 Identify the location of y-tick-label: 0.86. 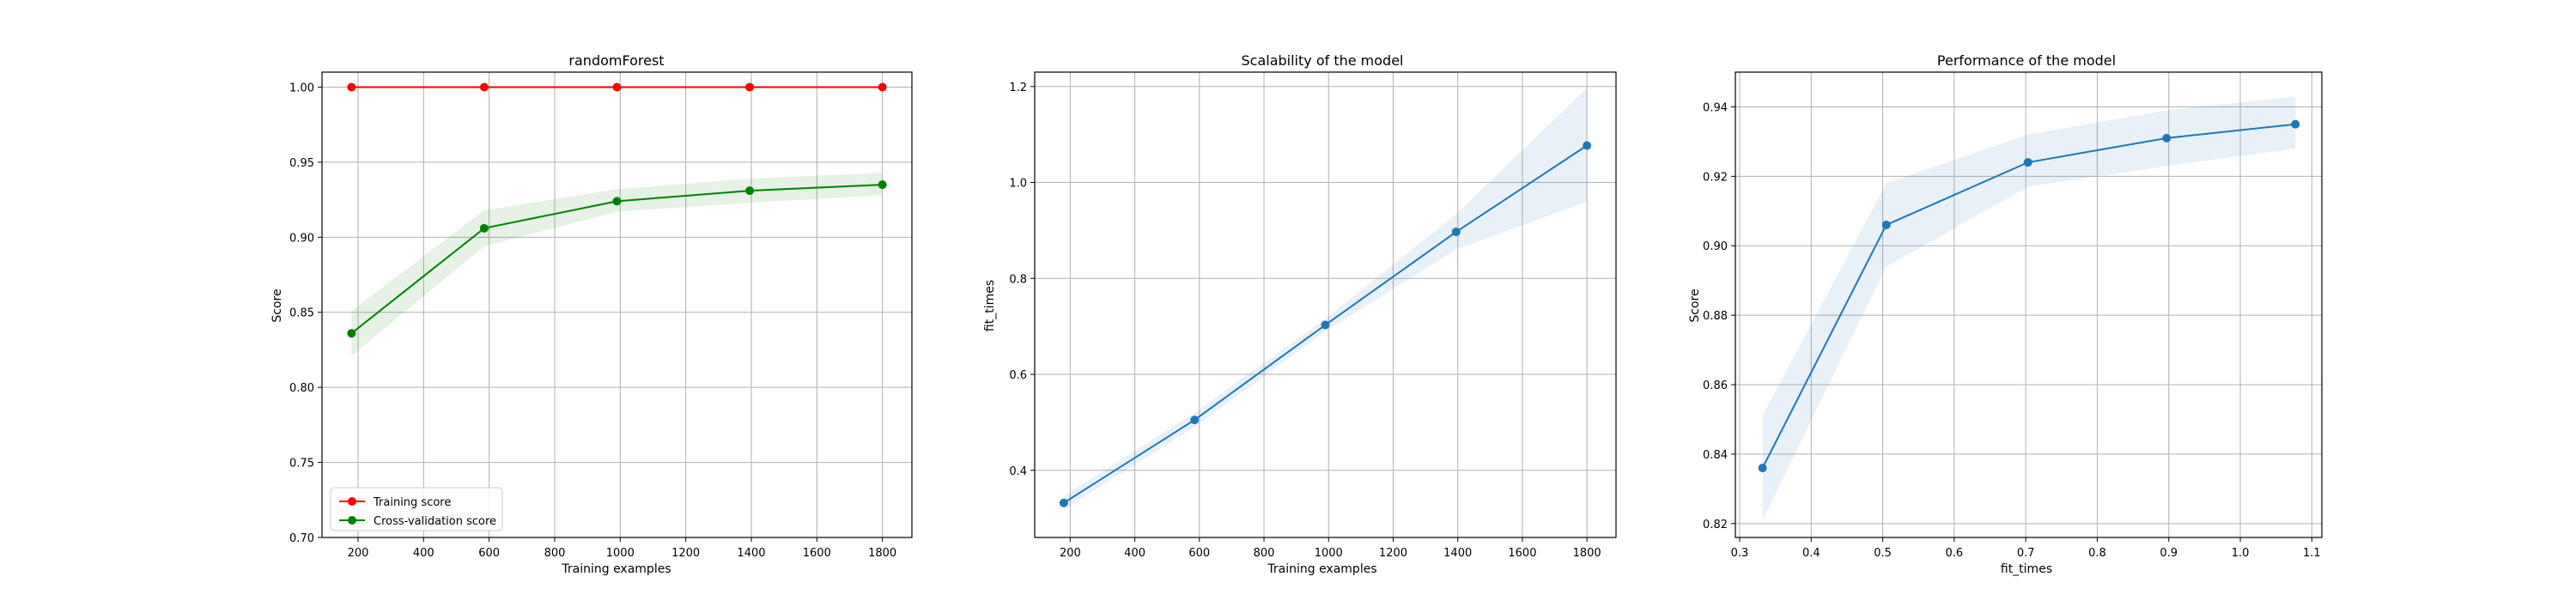
(1715, 385).